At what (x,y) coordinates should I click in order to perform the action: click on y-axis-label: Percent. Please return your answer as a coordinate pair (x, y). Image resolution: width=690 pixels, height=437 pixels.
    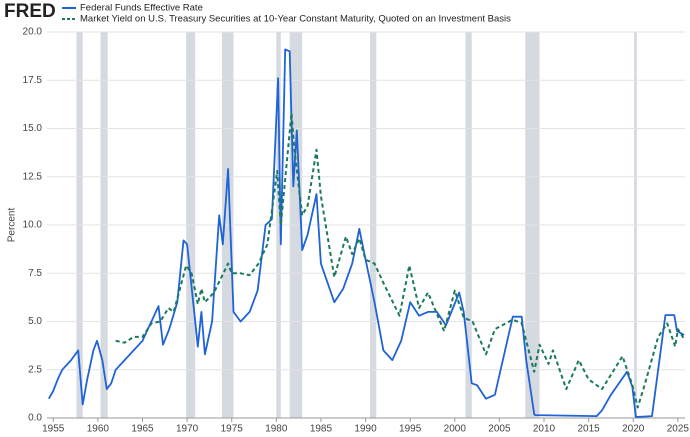
    Looking at the image, I should click on (12, 225).